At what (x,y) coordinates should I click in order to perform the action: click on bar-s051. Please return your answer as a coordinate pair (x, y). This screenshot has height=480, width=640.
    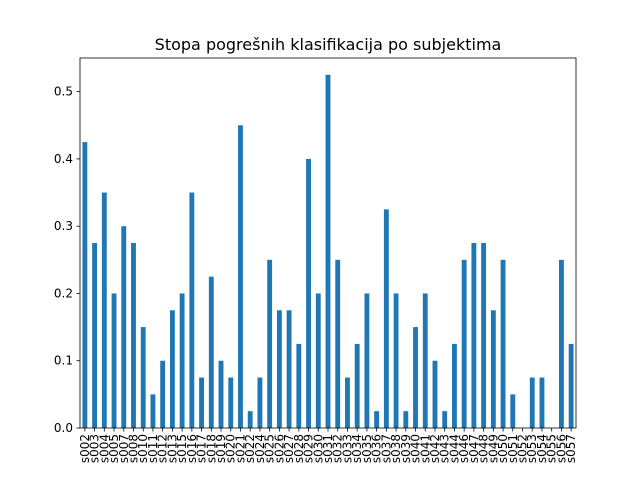
    Looking at the image, I should click on (513, 411).